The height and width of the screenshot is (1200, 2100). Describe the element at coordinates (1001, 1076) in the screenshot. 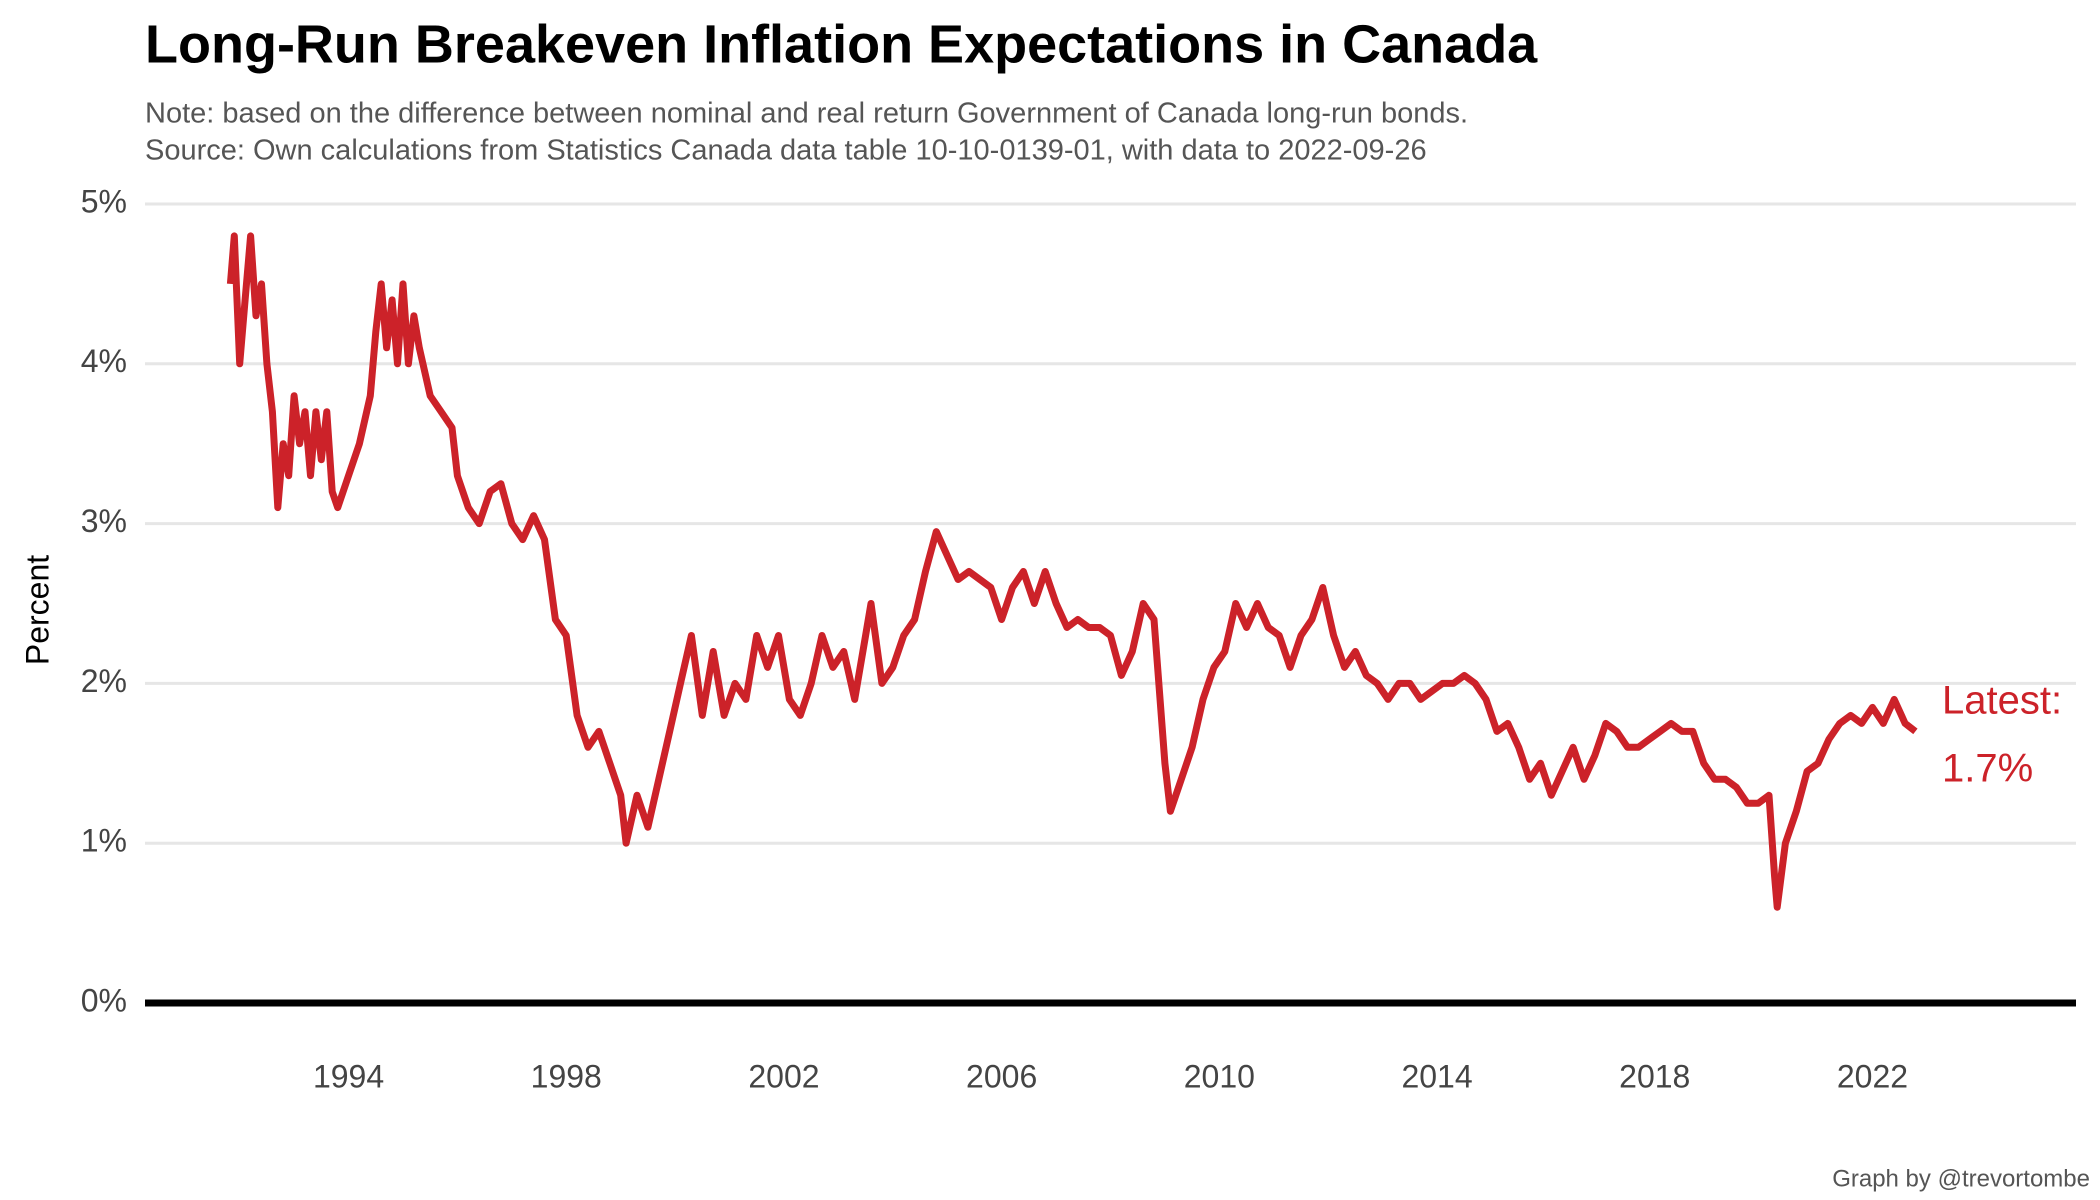

I see `x-tick-label: 2006` at that location.